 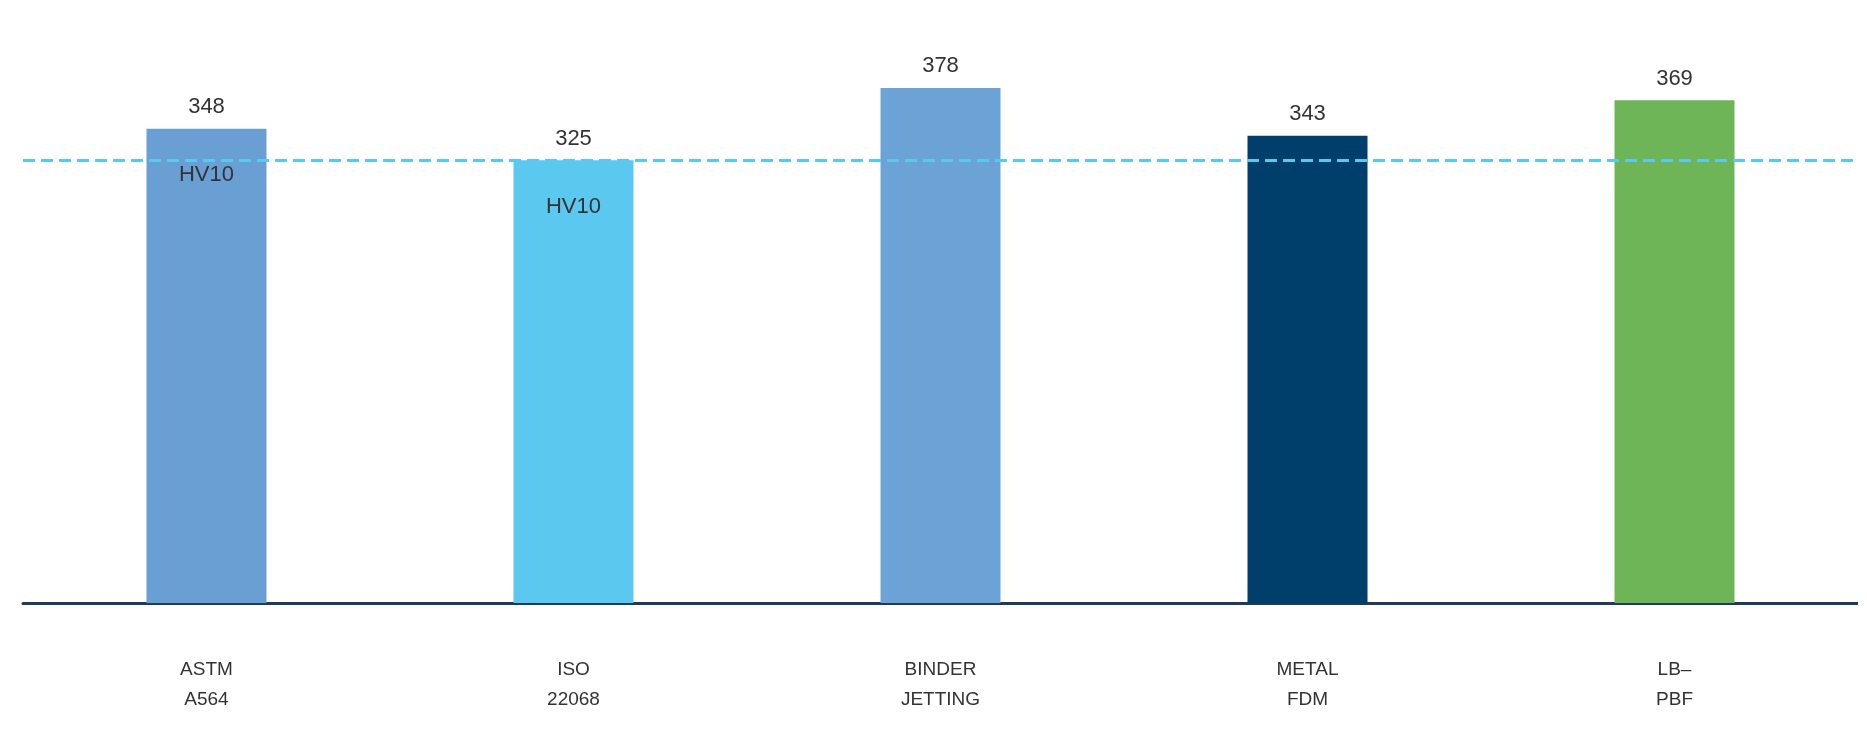 What do you see at coordinates (206, 683) in the screenshot?
I see `x-tick-label: ASTM A564` at bounding box center [206, 683].